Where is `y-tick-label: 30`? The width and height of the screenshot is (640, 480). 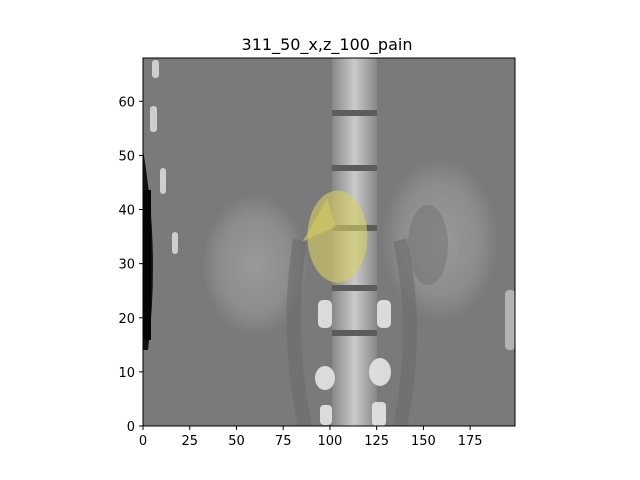
y-tick-label: 30 is located at coordinates (126, 265).